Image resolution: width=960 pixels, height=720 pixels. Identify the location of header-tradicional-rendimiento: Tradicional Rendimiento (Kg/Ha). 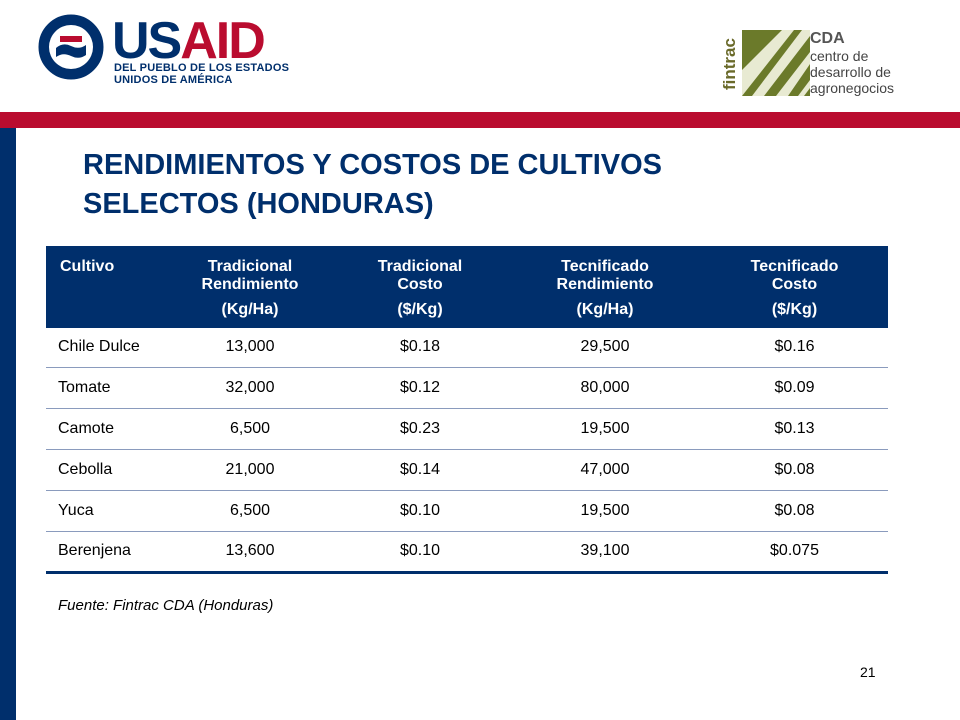
(250, 287).